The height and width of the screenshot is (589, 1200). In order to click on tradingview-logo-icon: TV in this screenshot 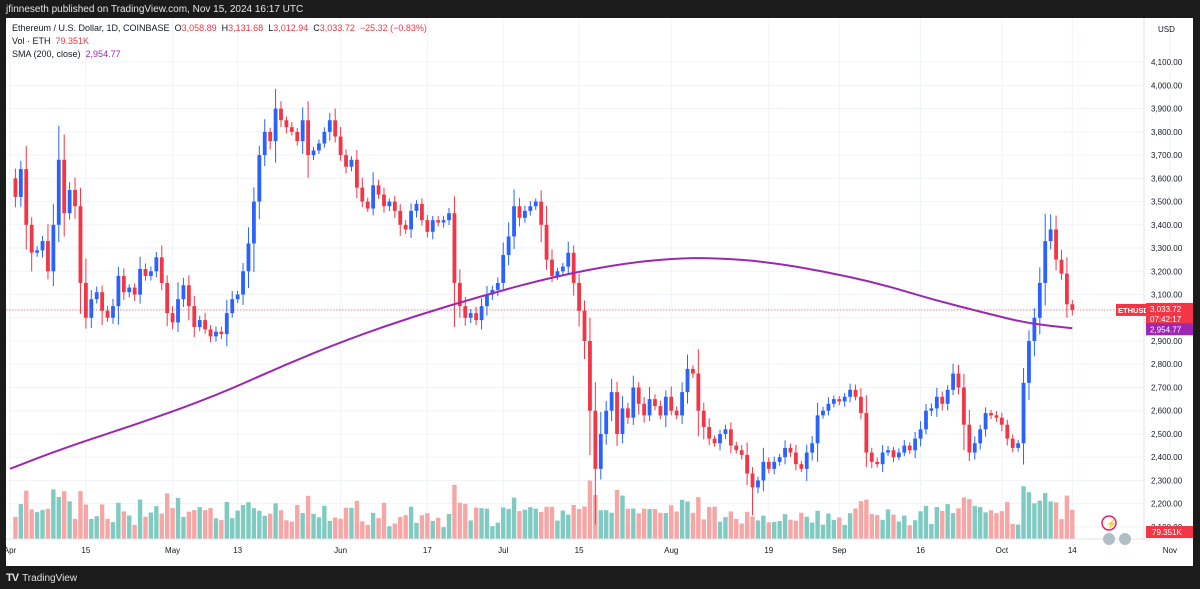, I will do `click(12, 578)`.